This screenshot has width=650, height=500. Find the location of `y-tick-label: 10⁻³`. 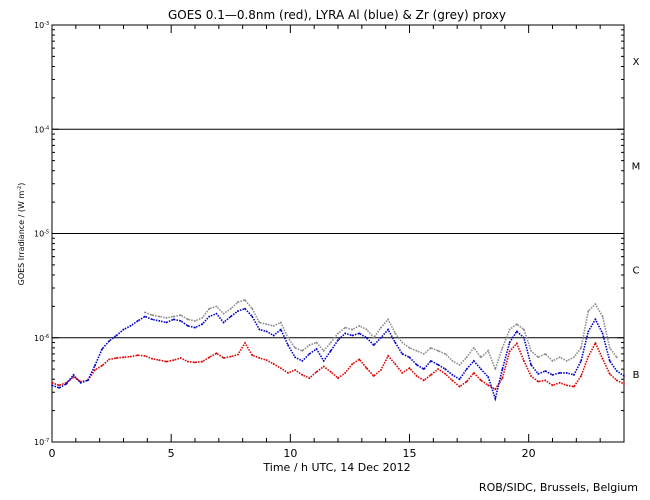

y-tick-label: 10⁻³ is located at coordinates (41, 25).